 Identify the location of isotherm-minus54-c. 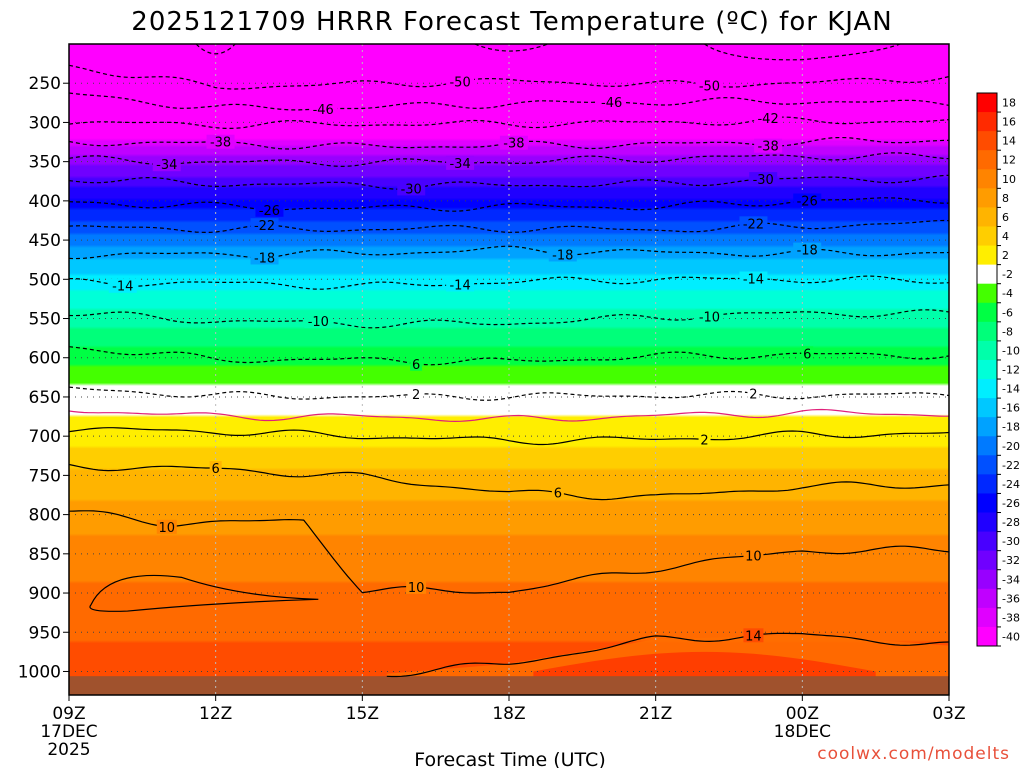
(511, 47).